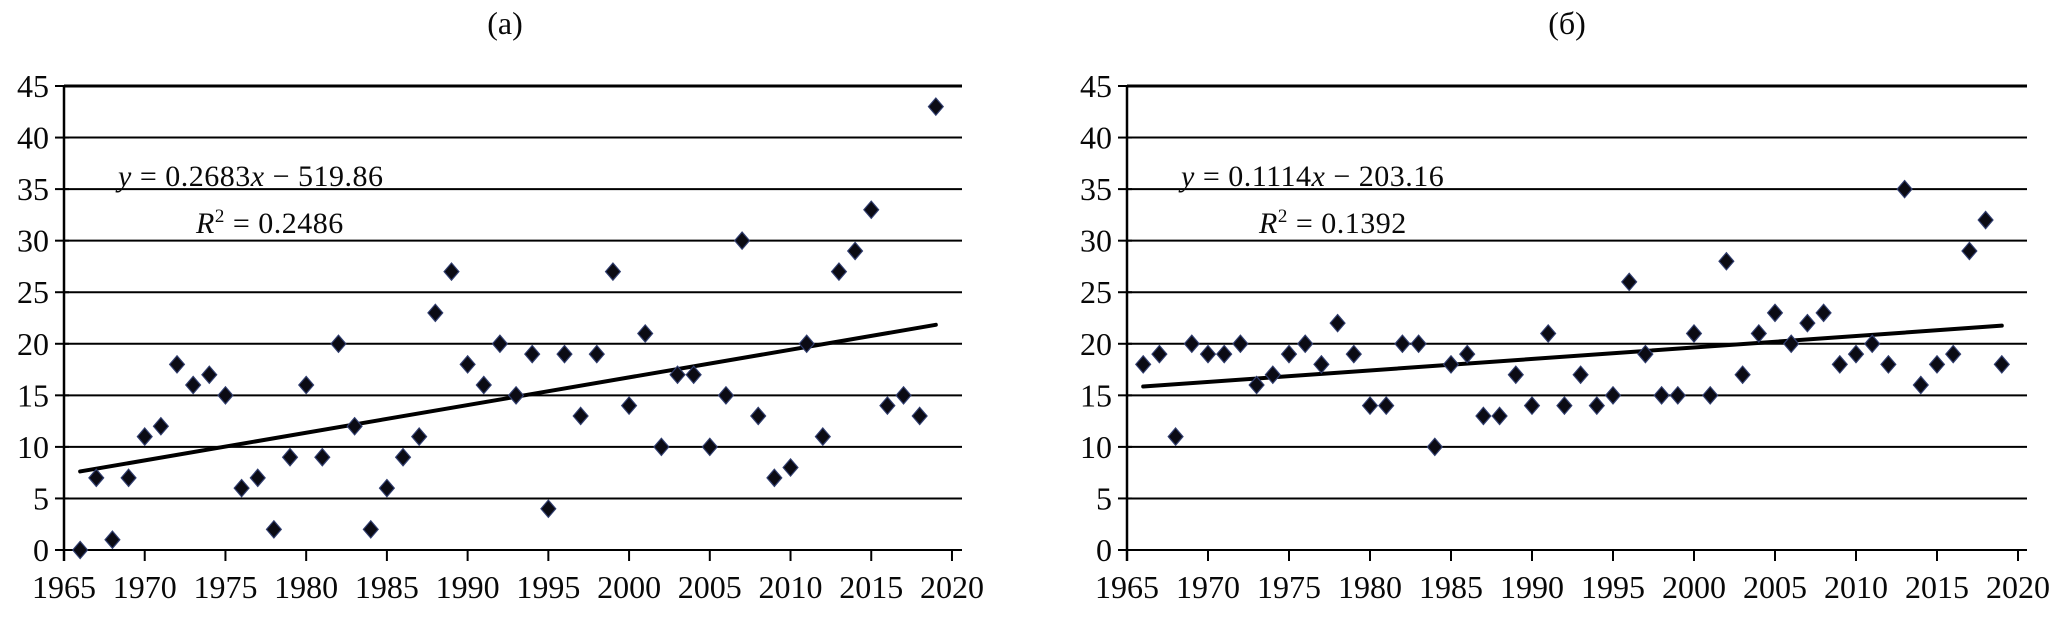 Image resolution: width=2070 pixels, height=631 pixels. Describe the element at coordinates (1856, 587) in the screenshot. I see `x-axis-label: 2010` at that location.